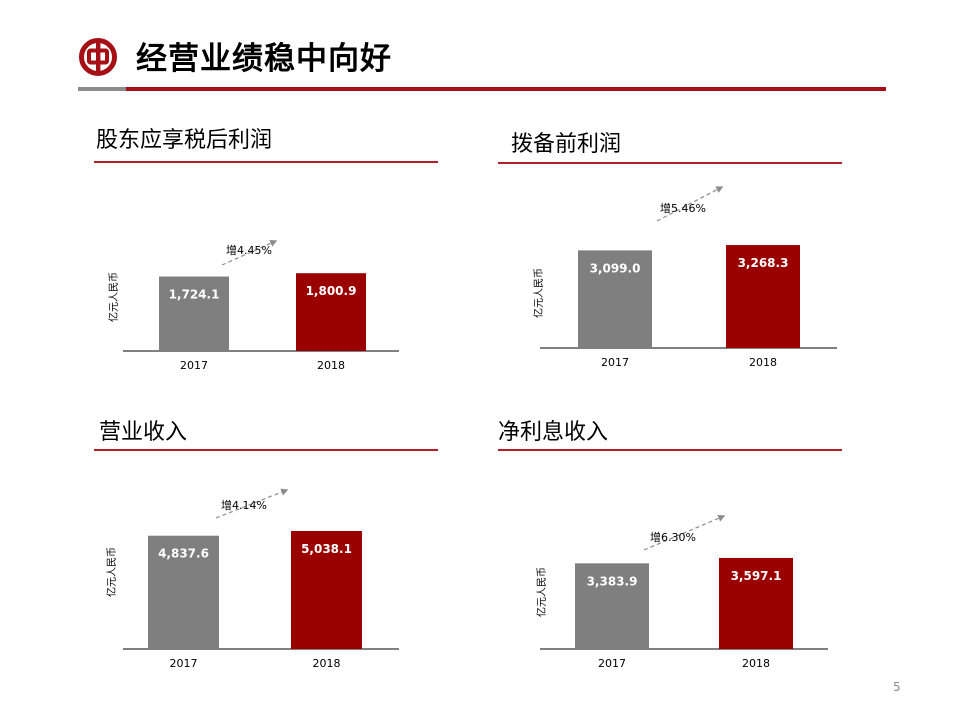 The height and width of the screenshot is (720, 960). Describe the element at coordinates (98, 57) in the screenshot. I see `bank-of-china-logo` at that location.